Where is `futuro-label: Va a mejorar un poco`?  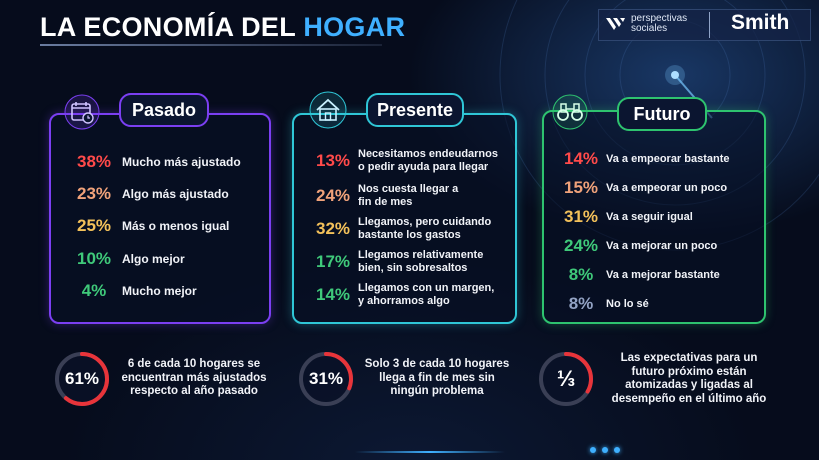
futuro-label: Va a mejorar un poco is located at coordinates (662, 245).